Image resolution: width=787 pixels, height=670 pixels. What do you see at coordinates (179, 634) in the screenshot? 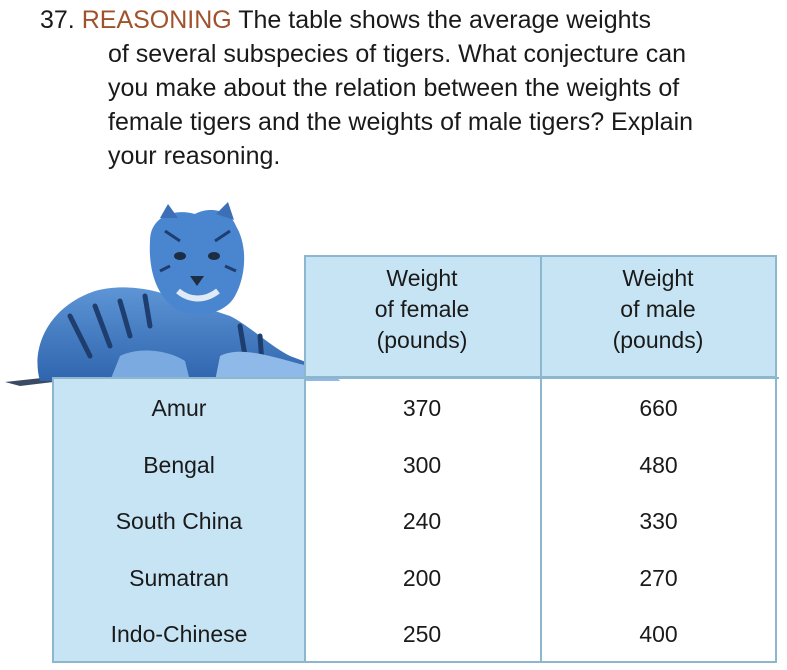
I see `row-name: Indo-Chinese` at bounding box center [179, 634].